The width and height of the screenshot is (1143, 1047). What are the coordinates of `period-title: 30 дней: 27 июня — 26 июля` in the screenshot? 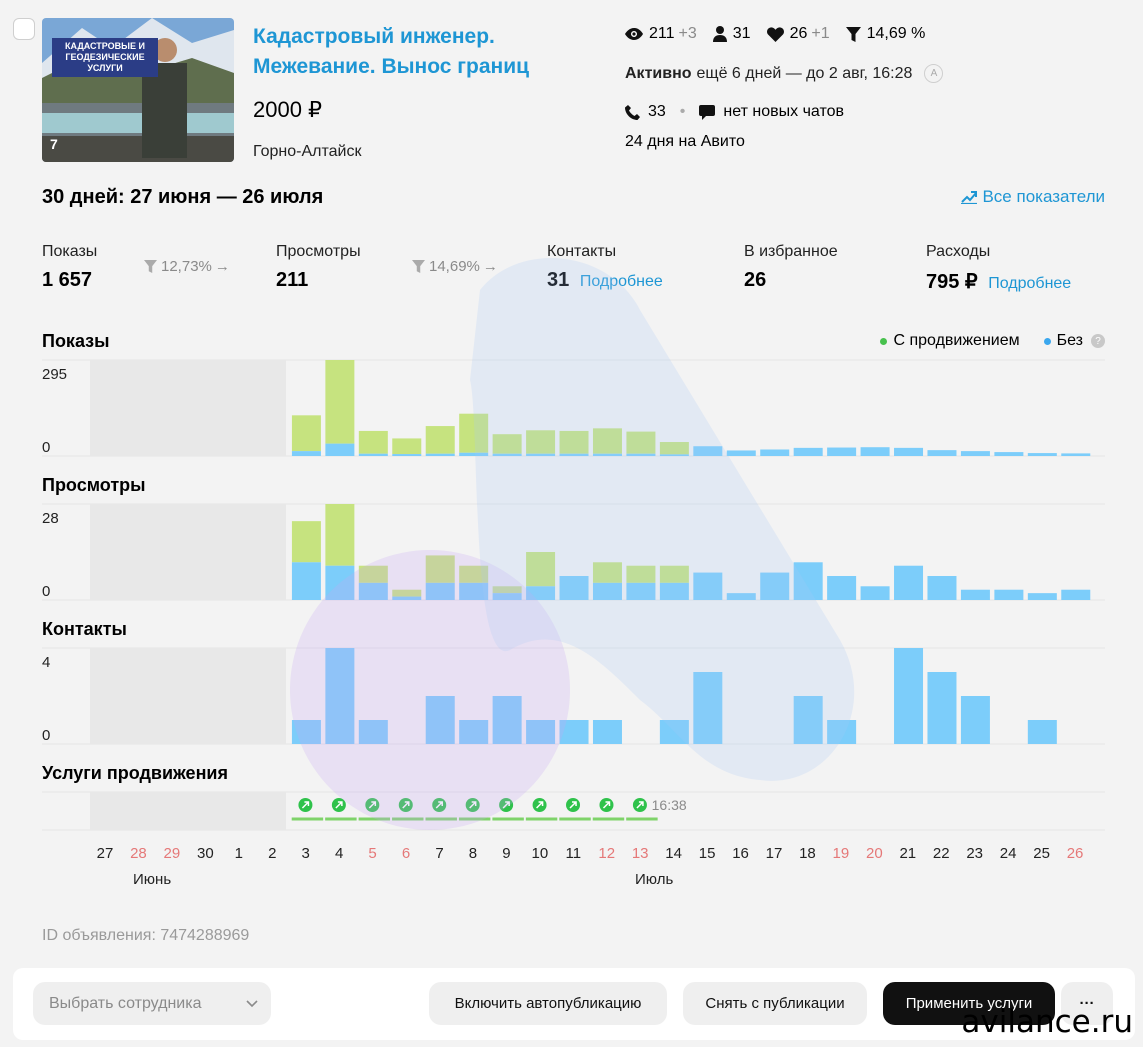 It's located at (183, 197).